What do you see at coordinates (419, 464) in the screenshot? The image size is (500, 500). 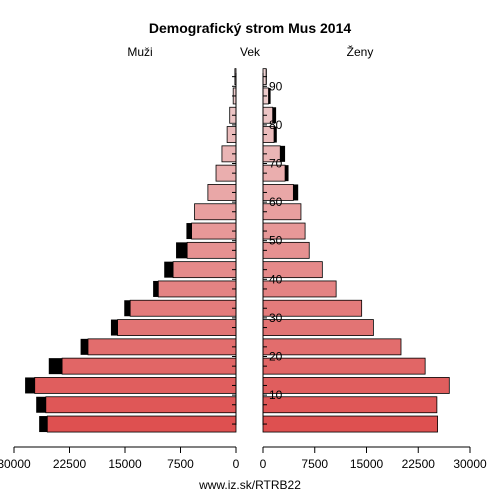 I see `x-tick-label-female: 22500` at bounding box center [419, 464].